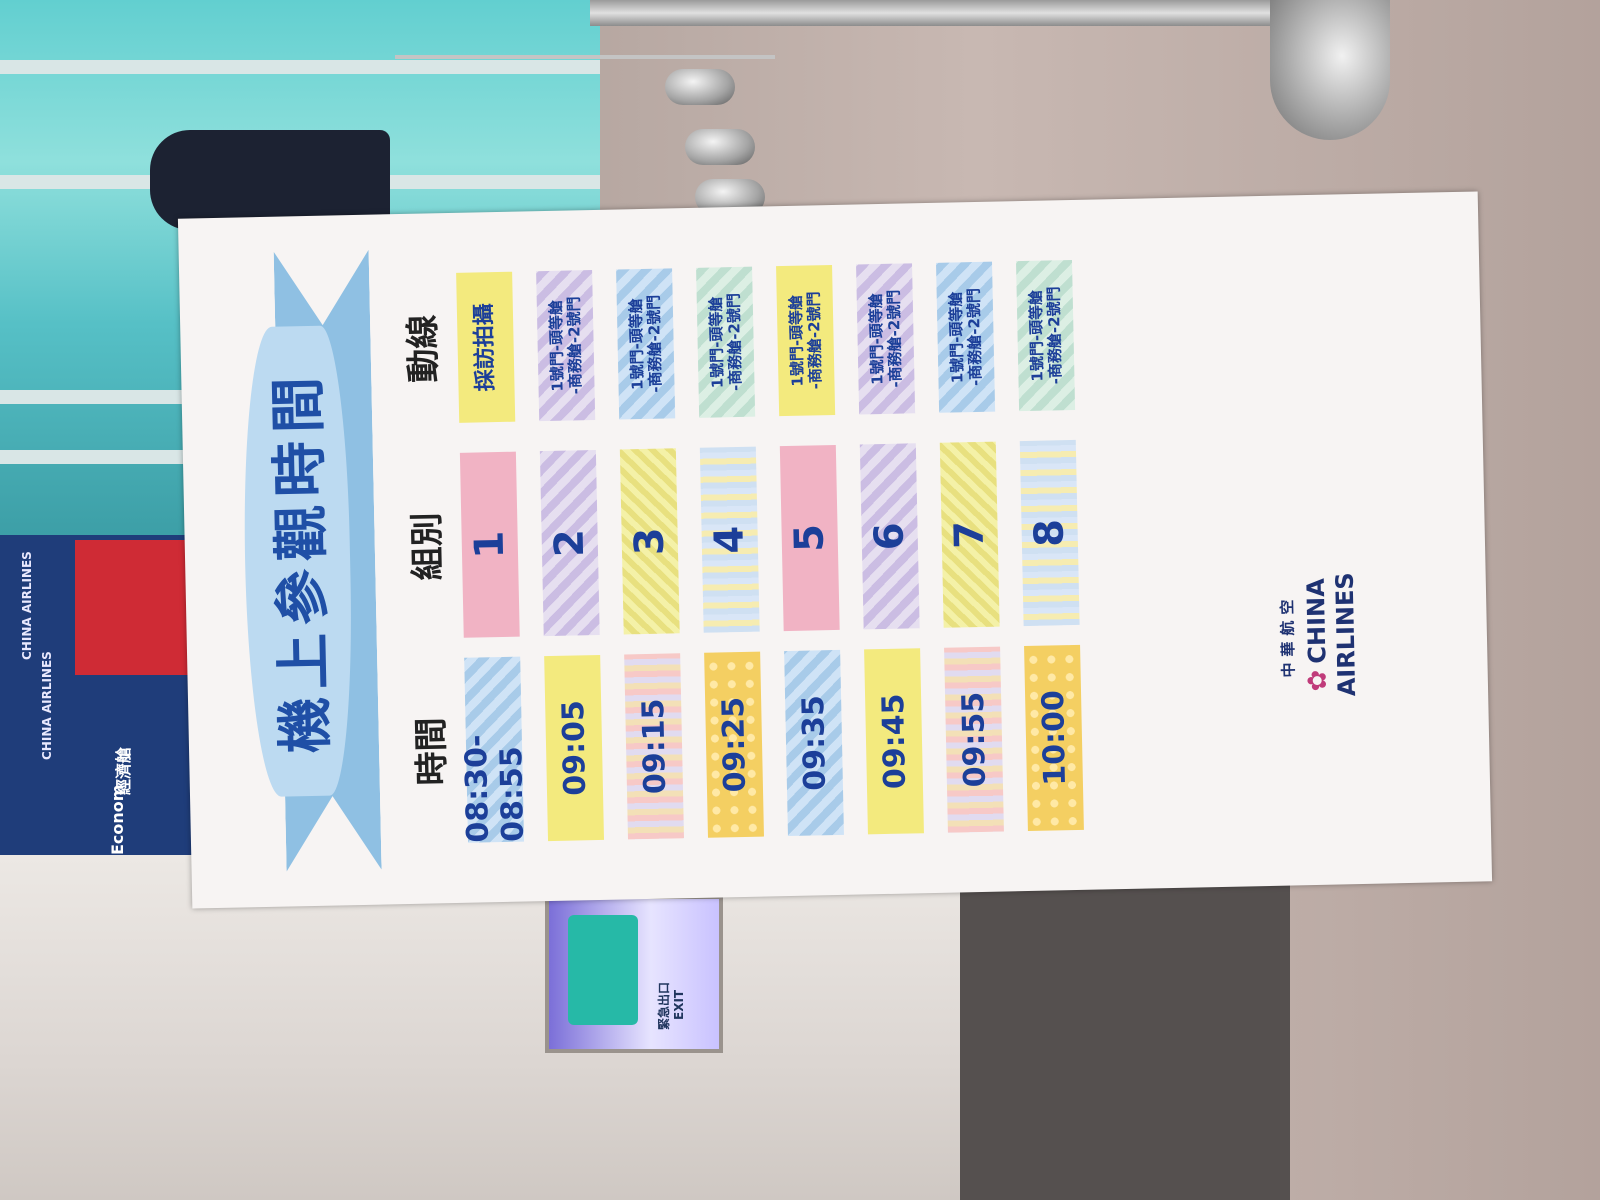  Describe the element at coordinates (135, 607) in the screenshot. I see `banner-red-panel` at that location.